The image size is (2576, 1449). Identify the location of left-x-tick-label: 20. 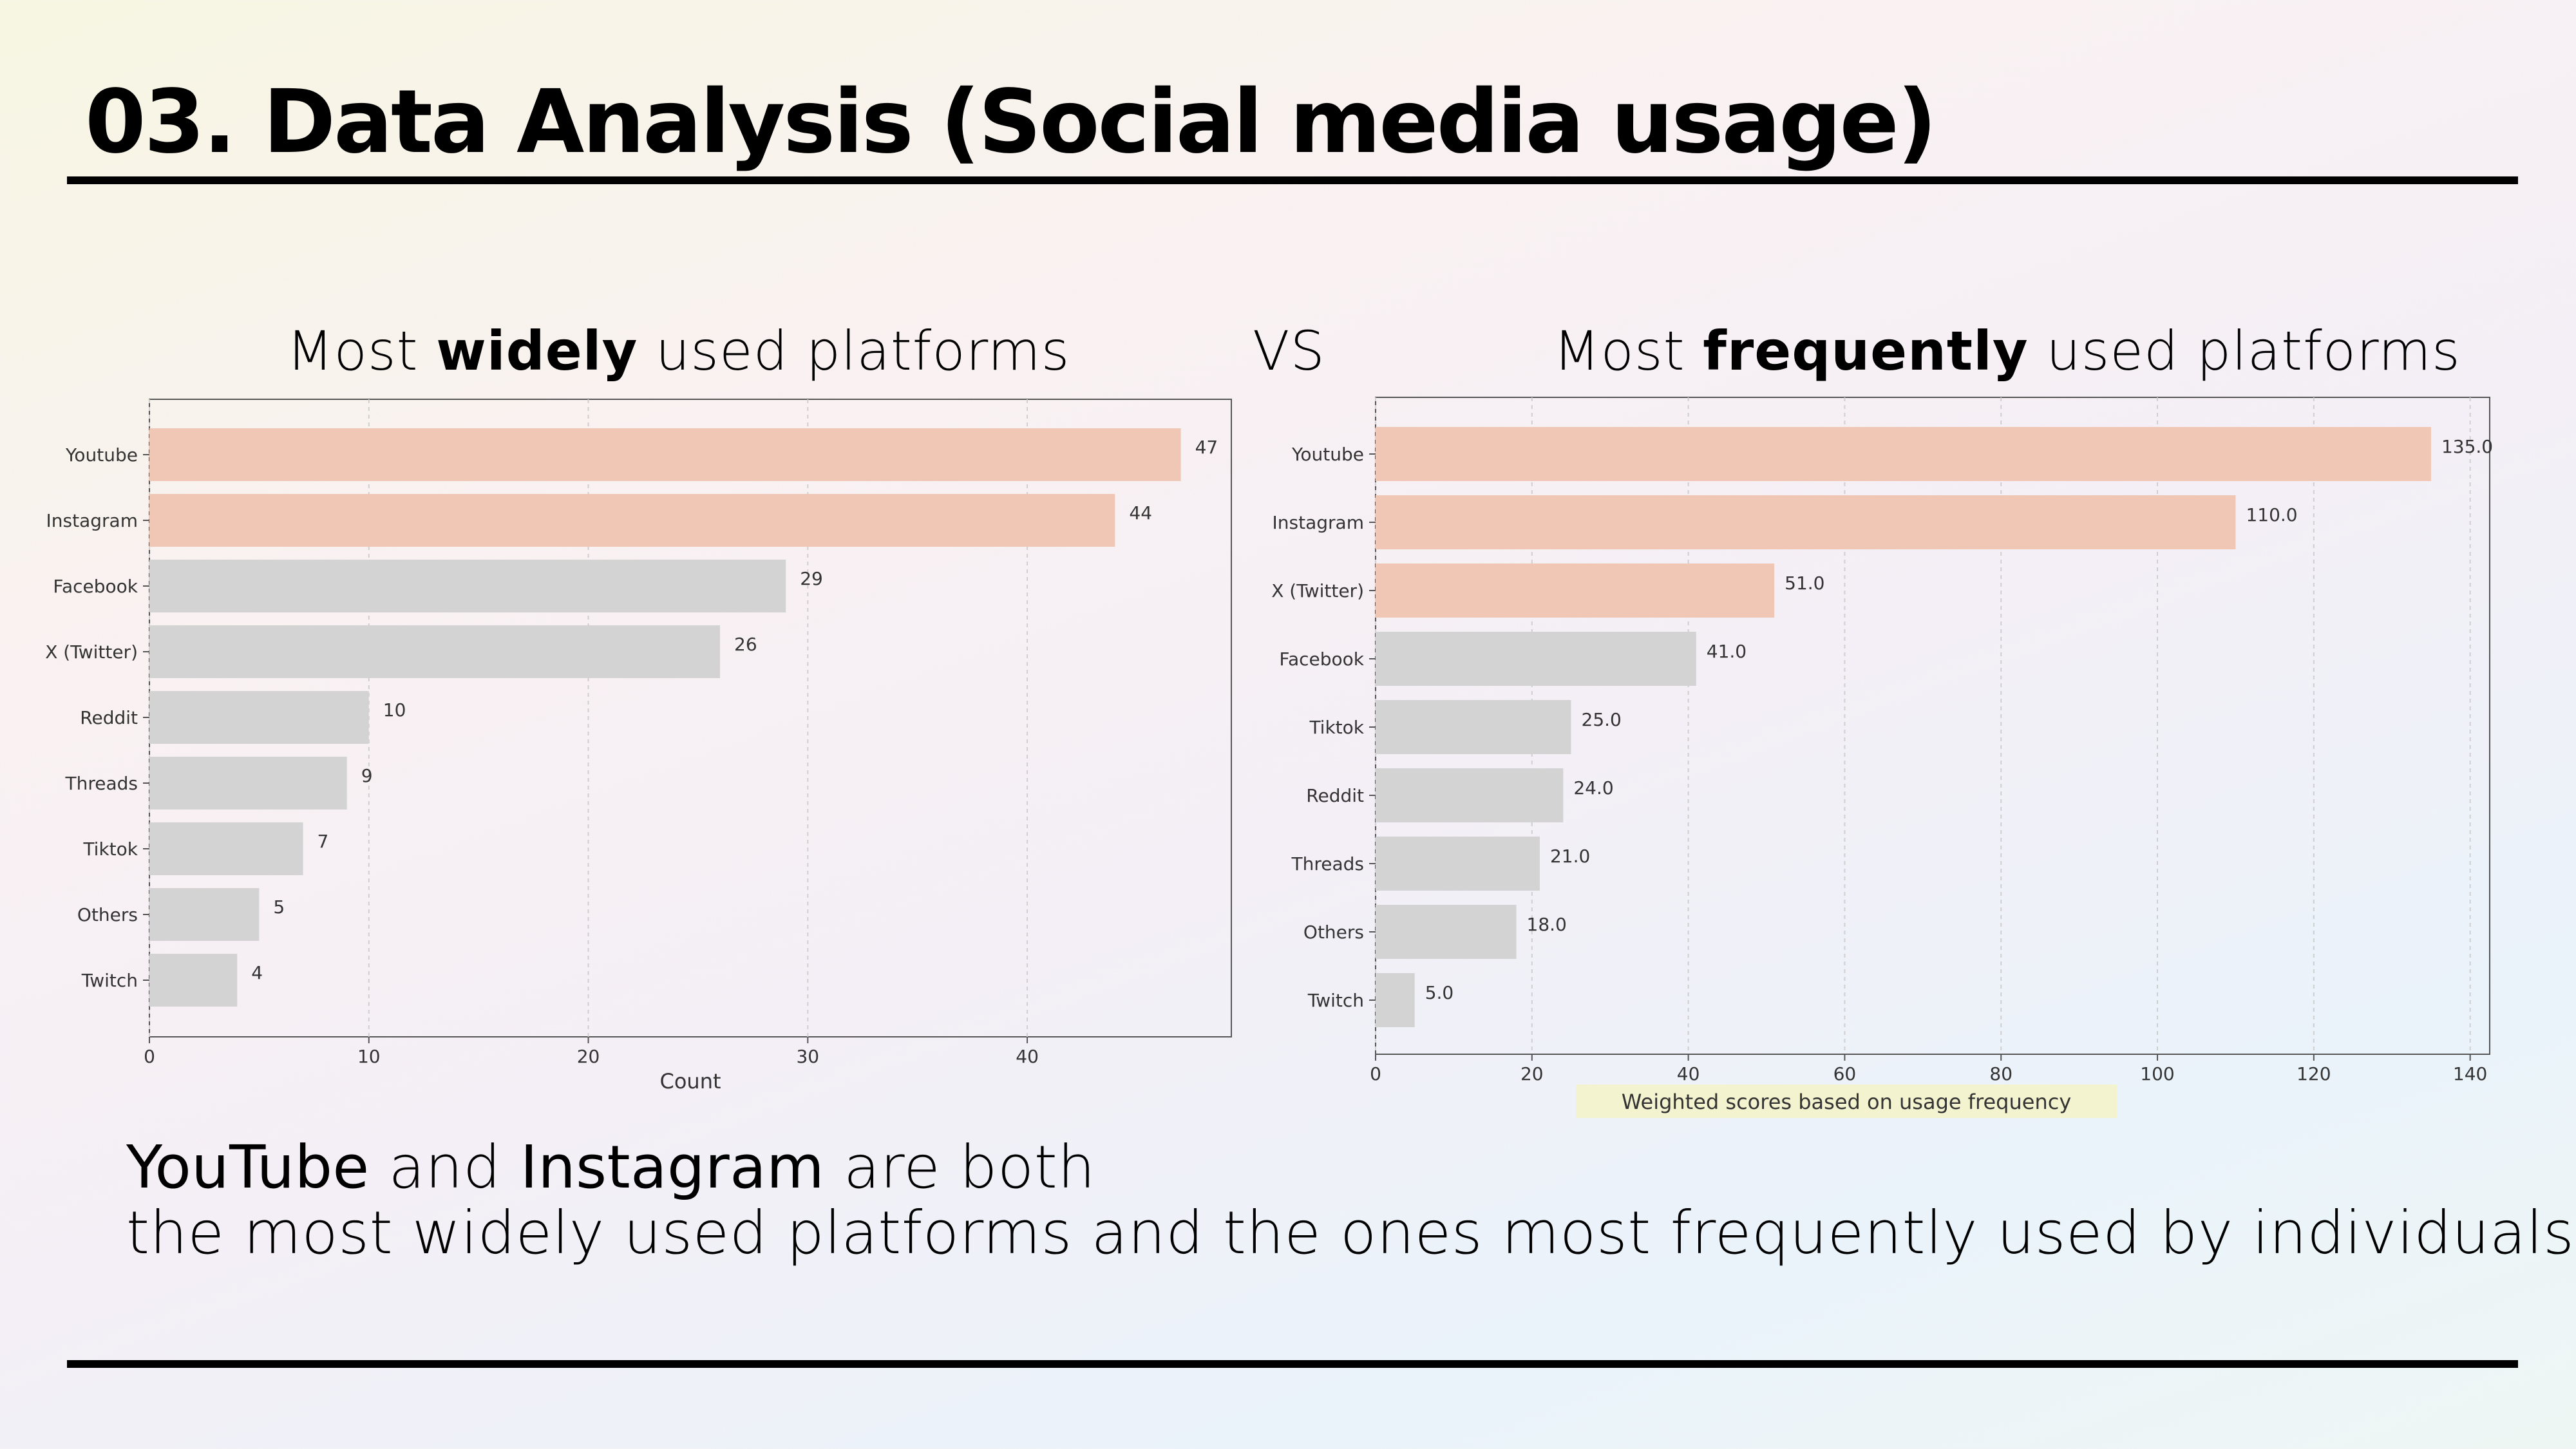
(588, 1057).